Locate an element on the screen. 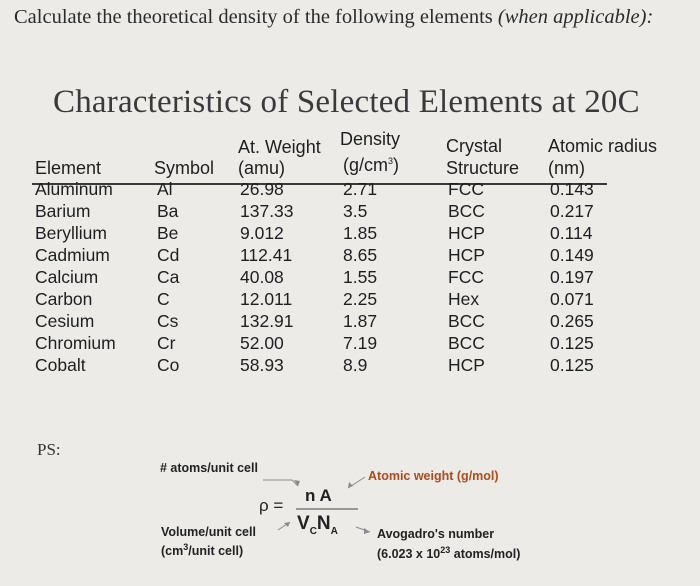  volume-unit-label: (cm3/unit cell) is located at coordinates (202, 549).